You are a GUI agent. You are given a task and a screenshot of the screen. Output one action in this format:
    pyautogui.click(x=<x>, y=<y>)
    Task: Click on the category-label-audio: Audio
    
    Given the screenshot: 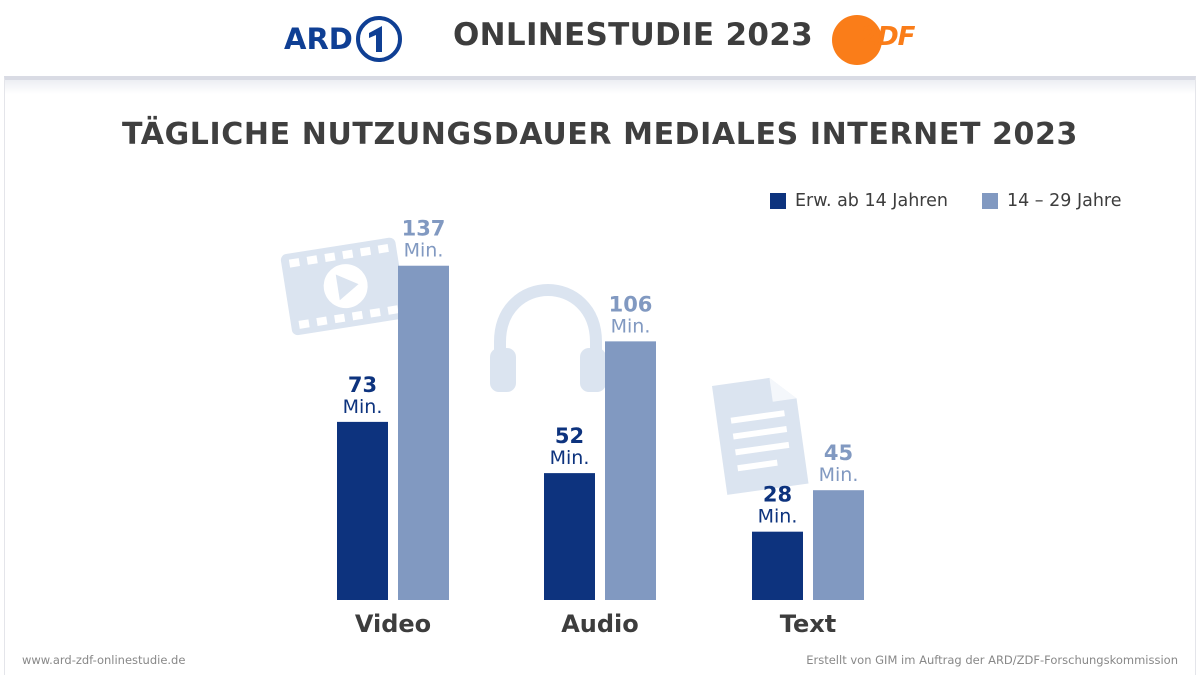 What is the action you would take?
    pyautogui.click(x=600, y=624)
    